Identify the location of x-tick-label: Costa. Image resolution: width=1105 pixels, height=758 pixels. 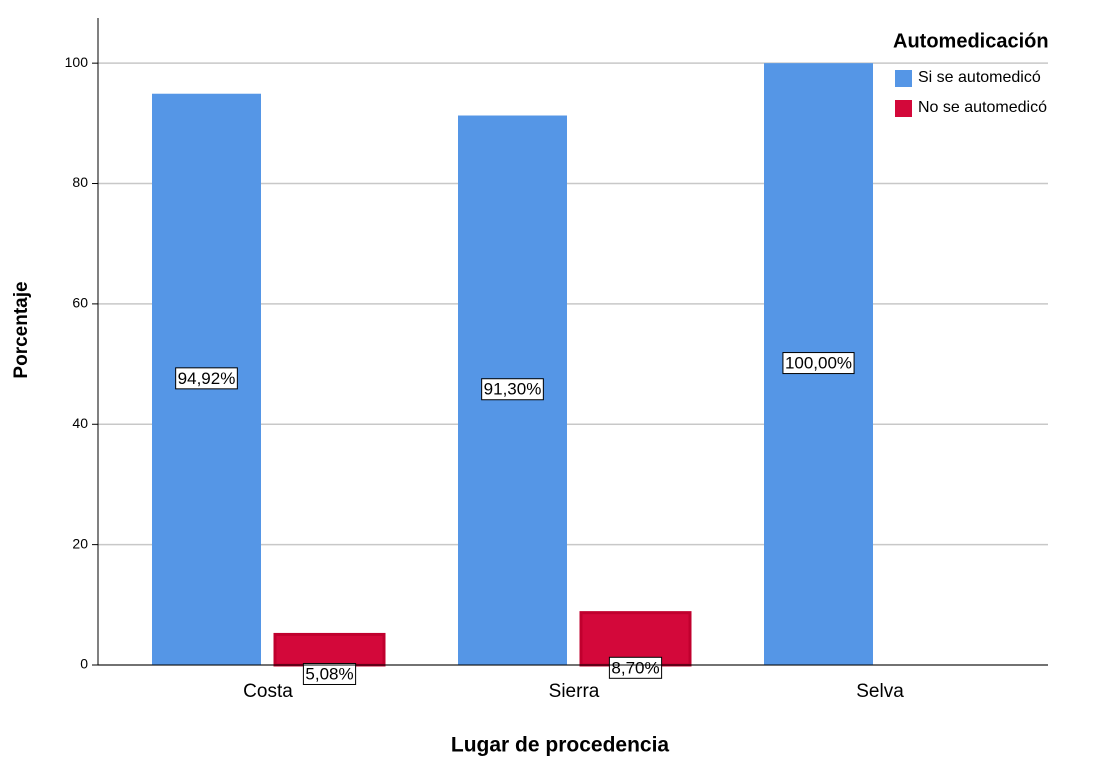
(268, 691).